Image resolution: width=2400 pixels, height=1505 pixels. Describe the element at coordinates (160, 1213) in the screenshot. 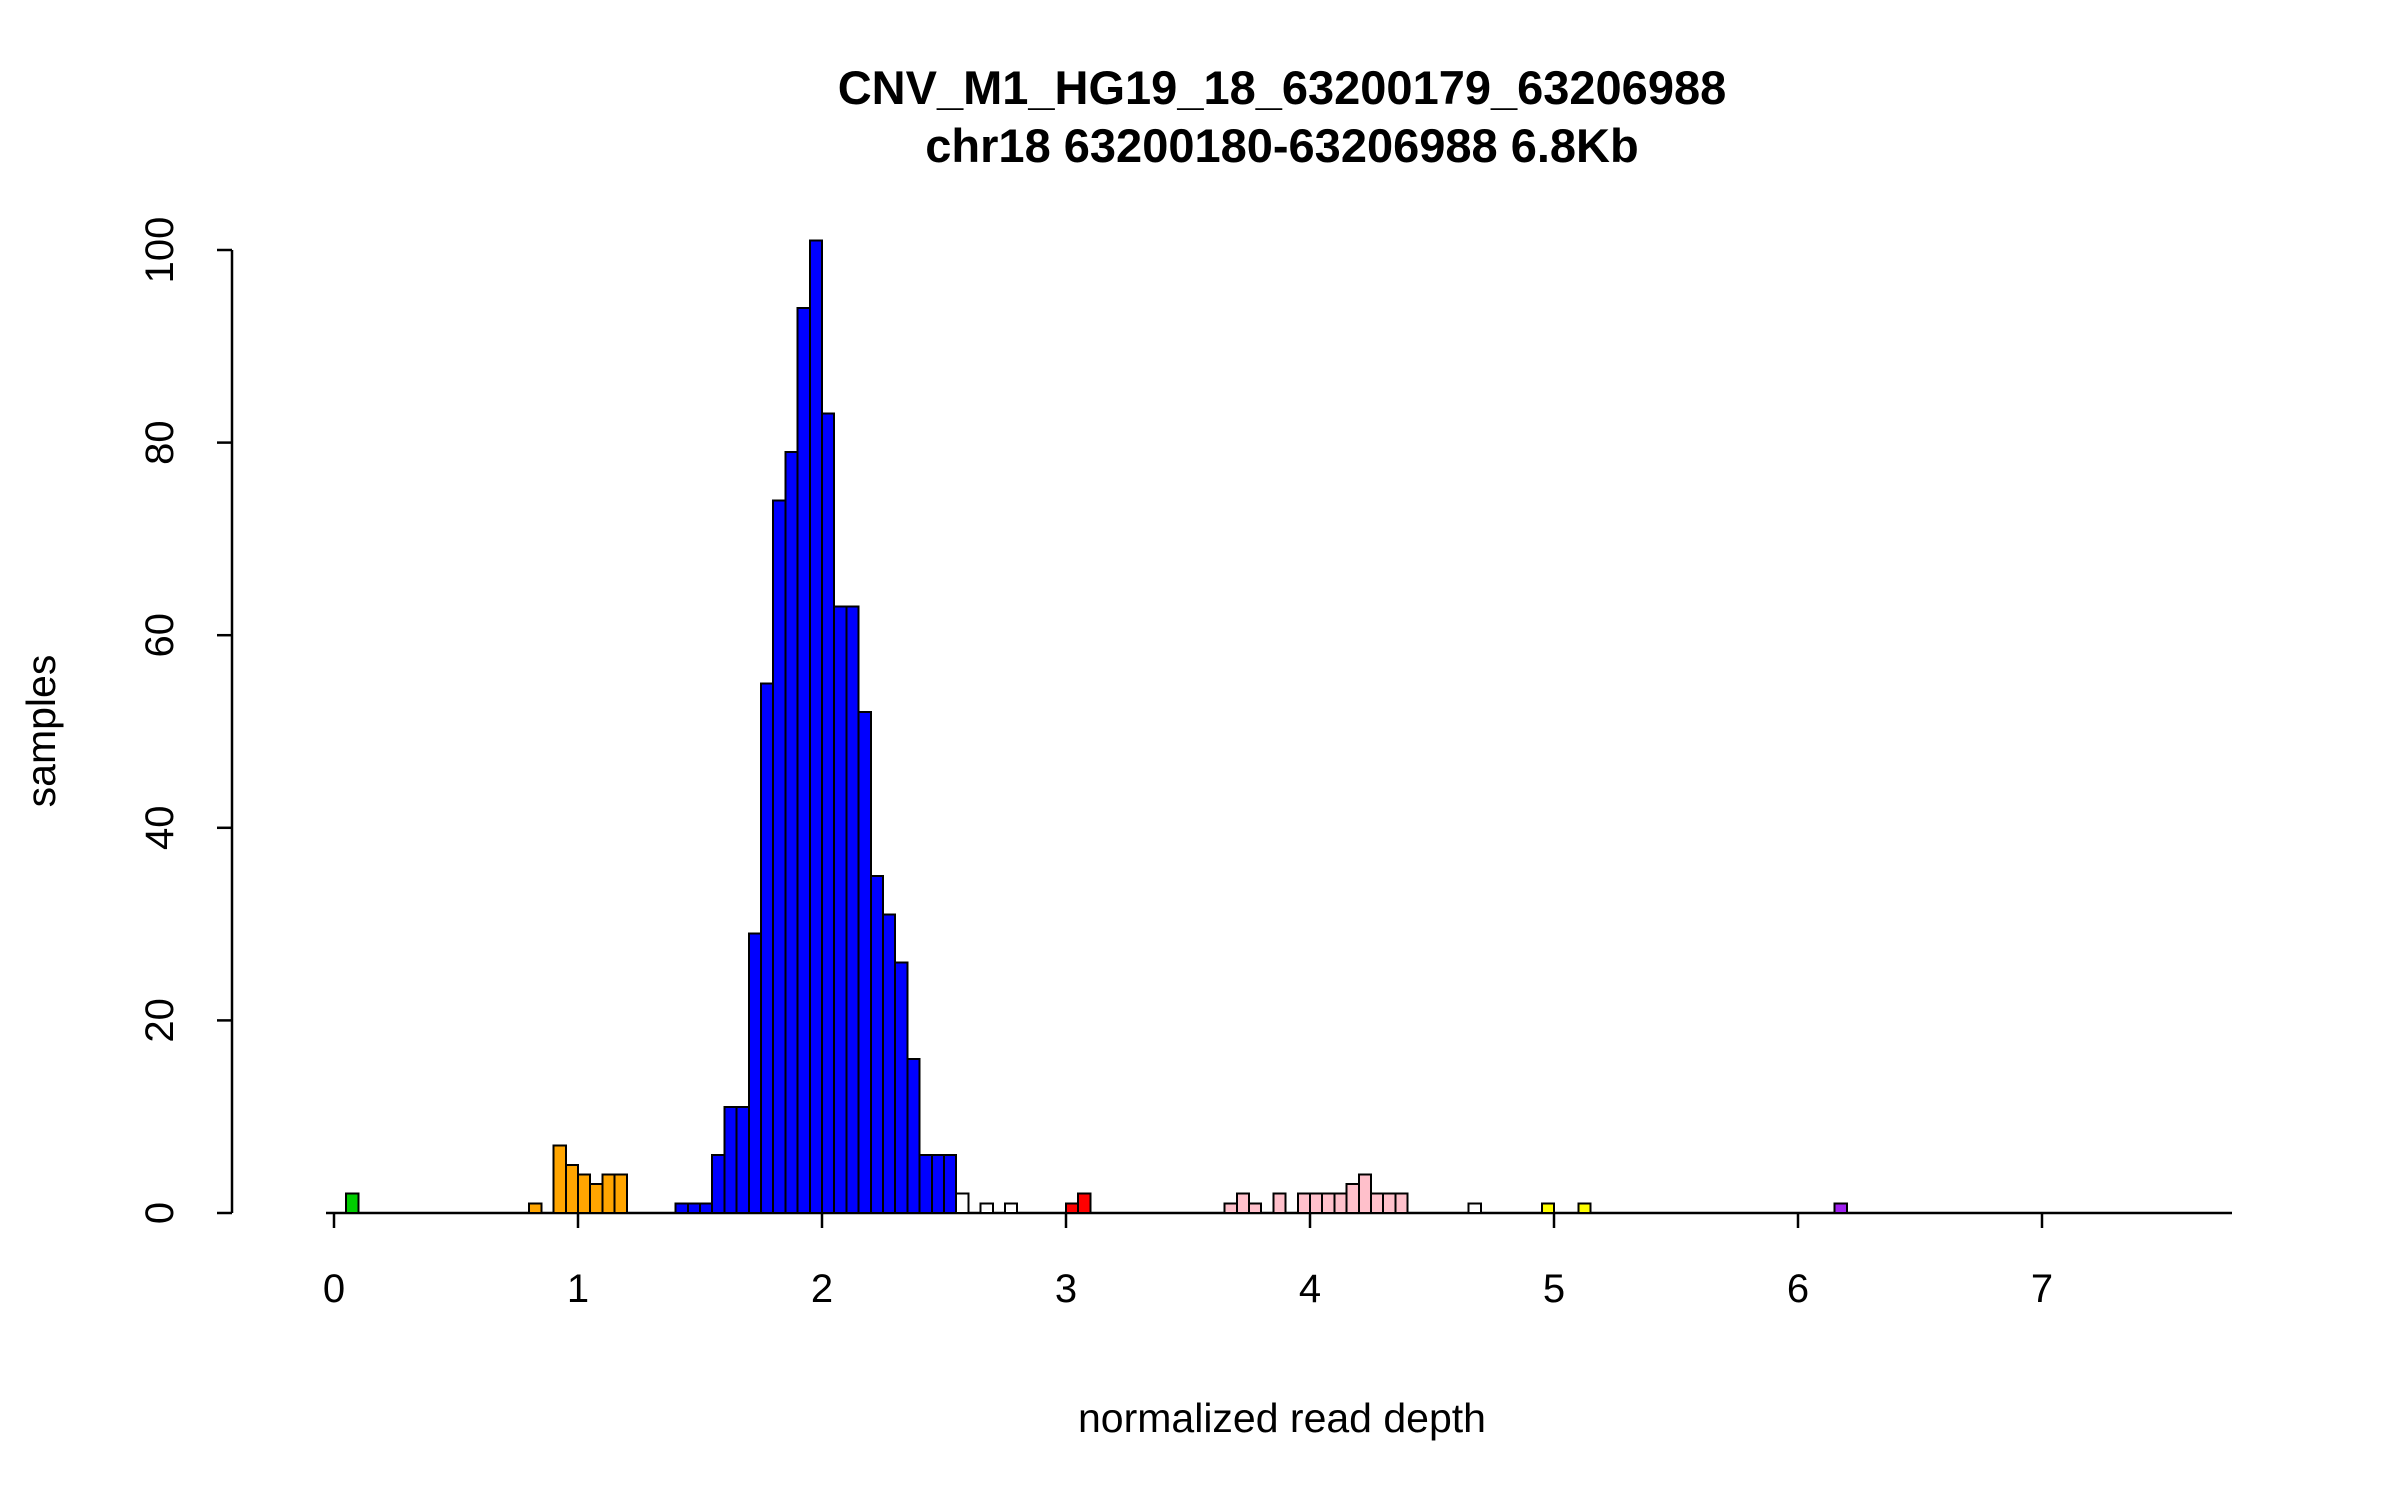

I see `y-tick-label: 0` at that location.